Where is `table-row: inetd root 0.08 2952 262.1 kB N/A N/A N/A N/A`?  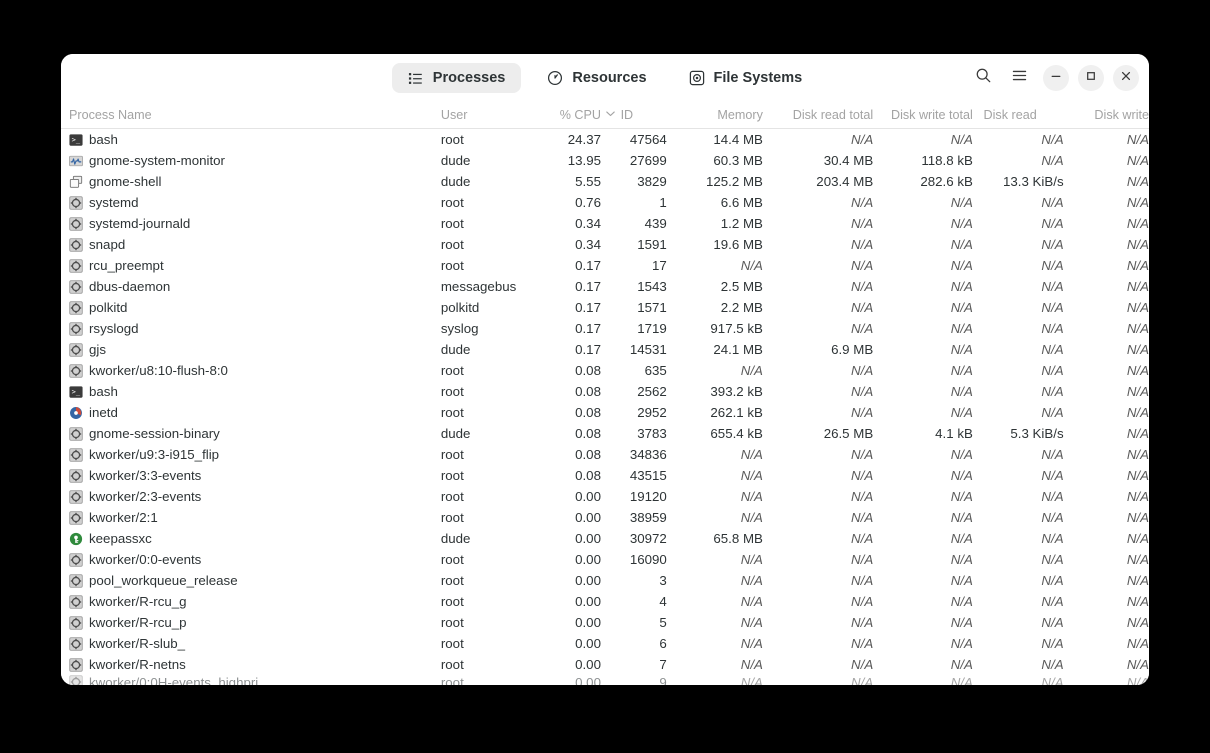
table-row: inetd root 0.08 2952 262.1 kB N/A N/A N/A N/A is located at coordinates (605, 412).